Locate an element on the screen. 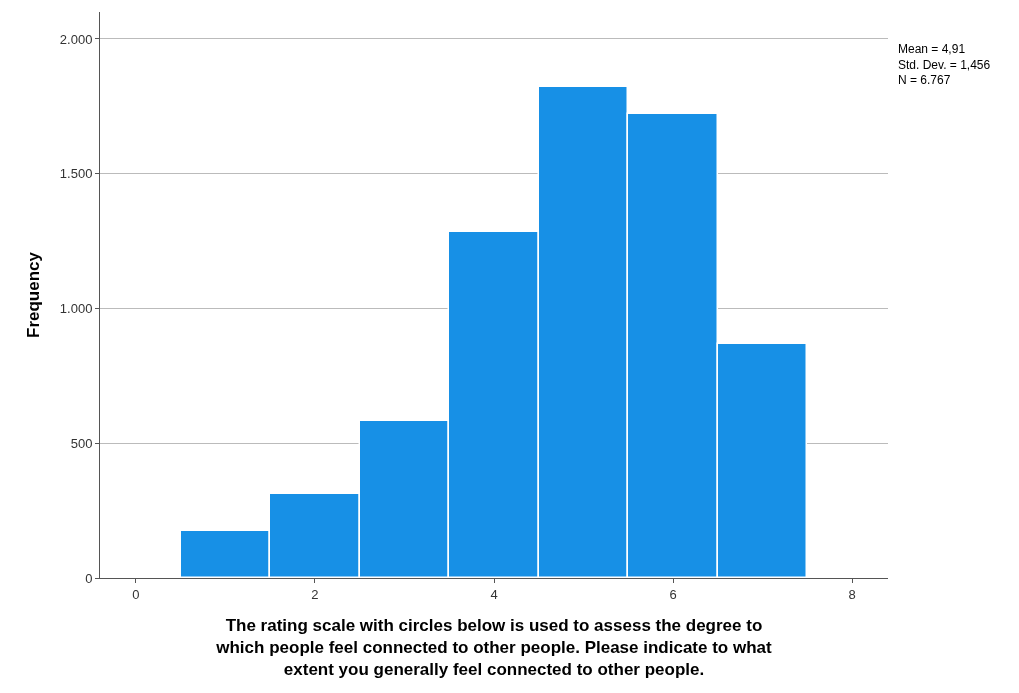 This screenshot has width=1019, height=693. y-tick-label: 1.000 is located at coordinates (76, 309).